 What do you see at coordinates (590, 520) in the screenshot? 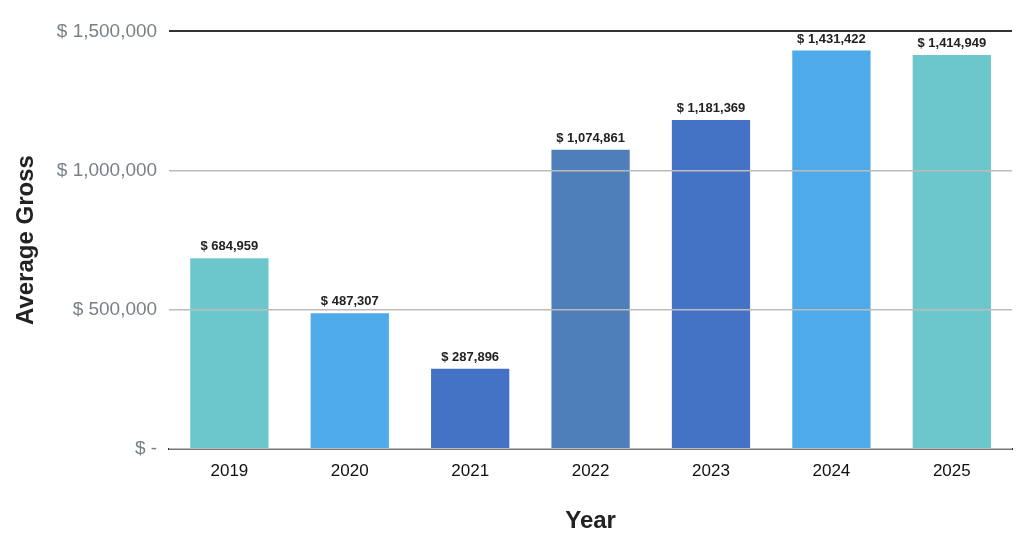
I see `x-axis-title: Year` at bounding box center [590, 520].